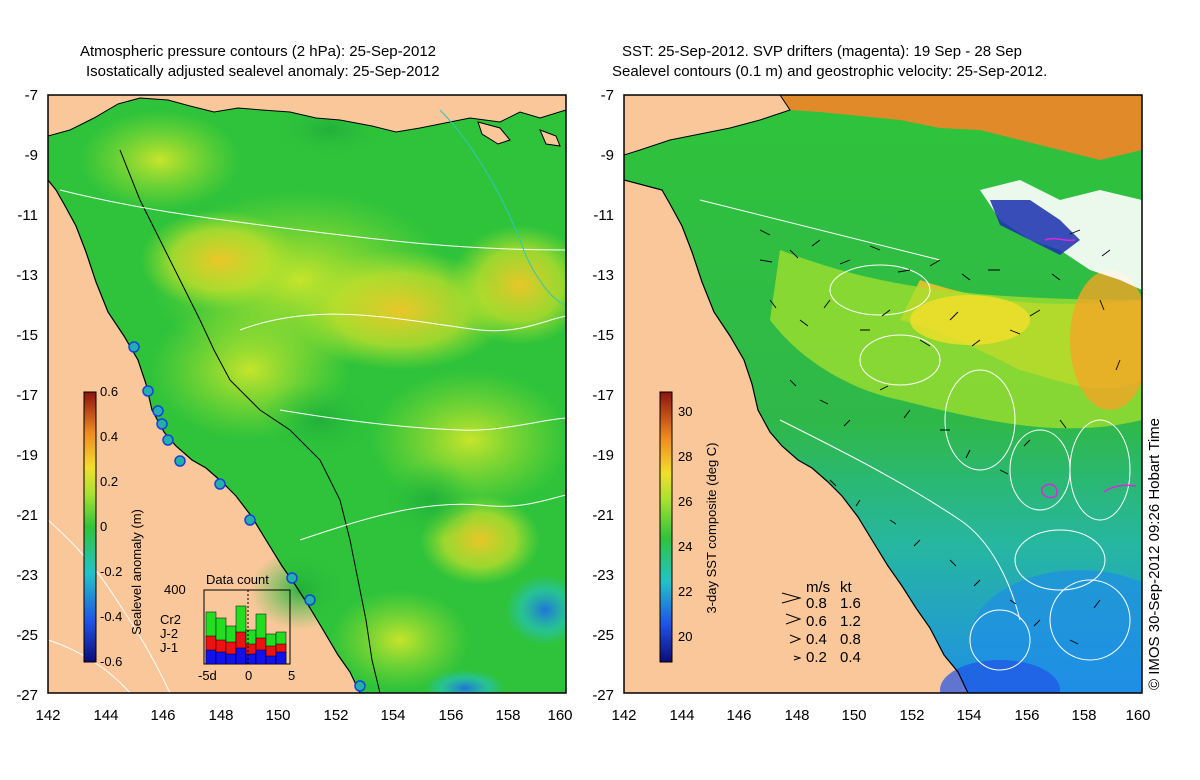  I want to click on sst-colorbar-label: 3-day SST composite (deg C), so click(711, 528).